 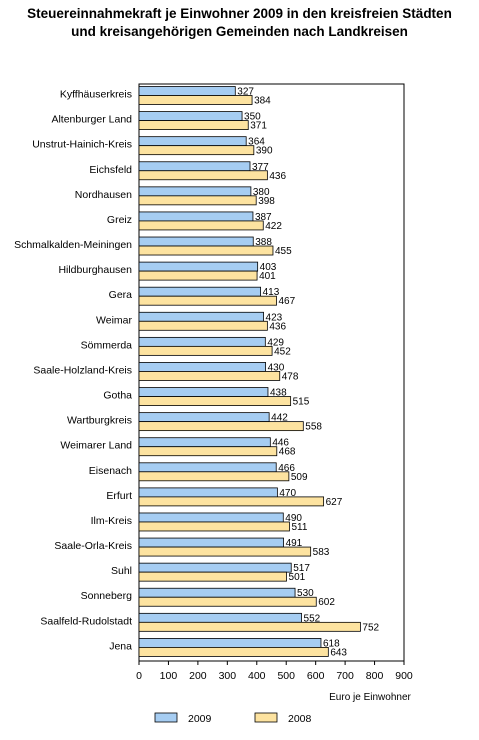 I want to click on category-label: Weimarer Land, so click(x=96, y=446).